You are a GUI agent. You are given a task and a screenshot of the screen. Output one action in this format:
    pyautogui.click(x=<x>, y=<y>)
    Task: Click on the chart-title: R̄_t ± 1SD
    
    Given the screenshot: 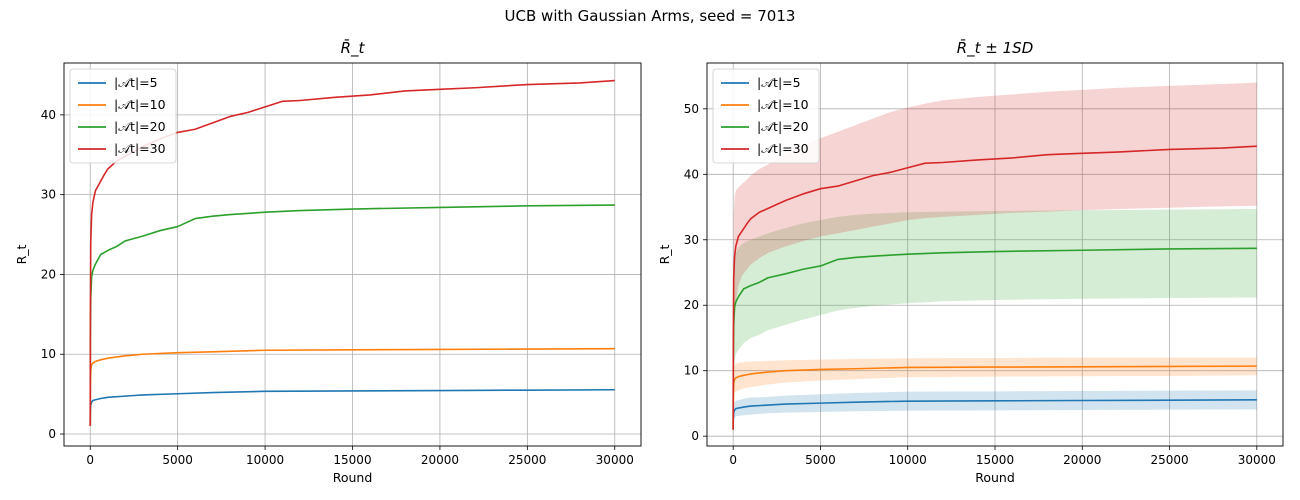 What is the action you would take?
    pyautogui.click(x=995, y=48)
    